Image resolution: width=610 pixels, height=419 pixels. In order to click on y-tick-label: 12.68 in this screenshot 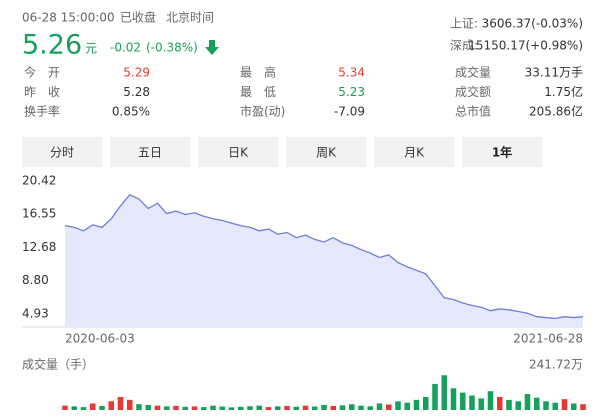, I will do `click(39, 247)`.